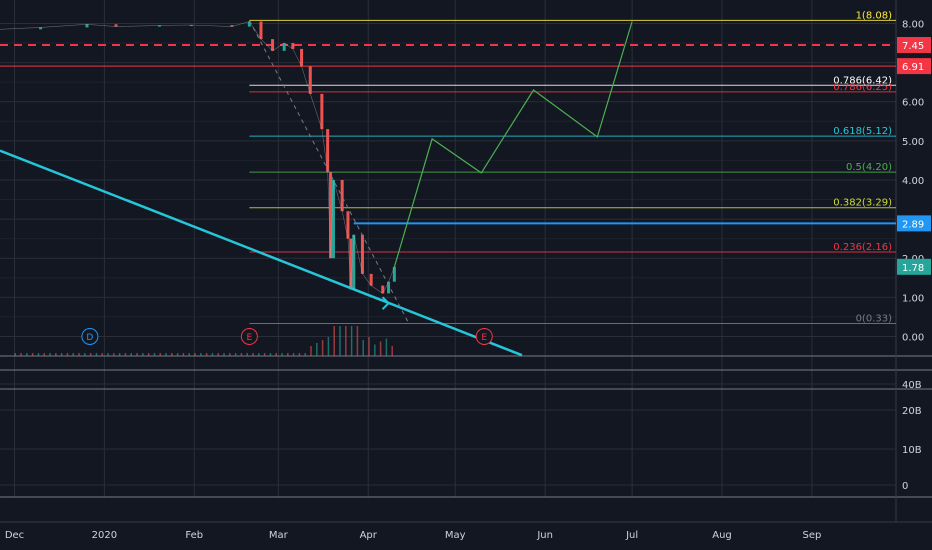 The width and height of the screenshot is (932, 550). I want to click on time-tick-label: Jun, so click(544, 535).